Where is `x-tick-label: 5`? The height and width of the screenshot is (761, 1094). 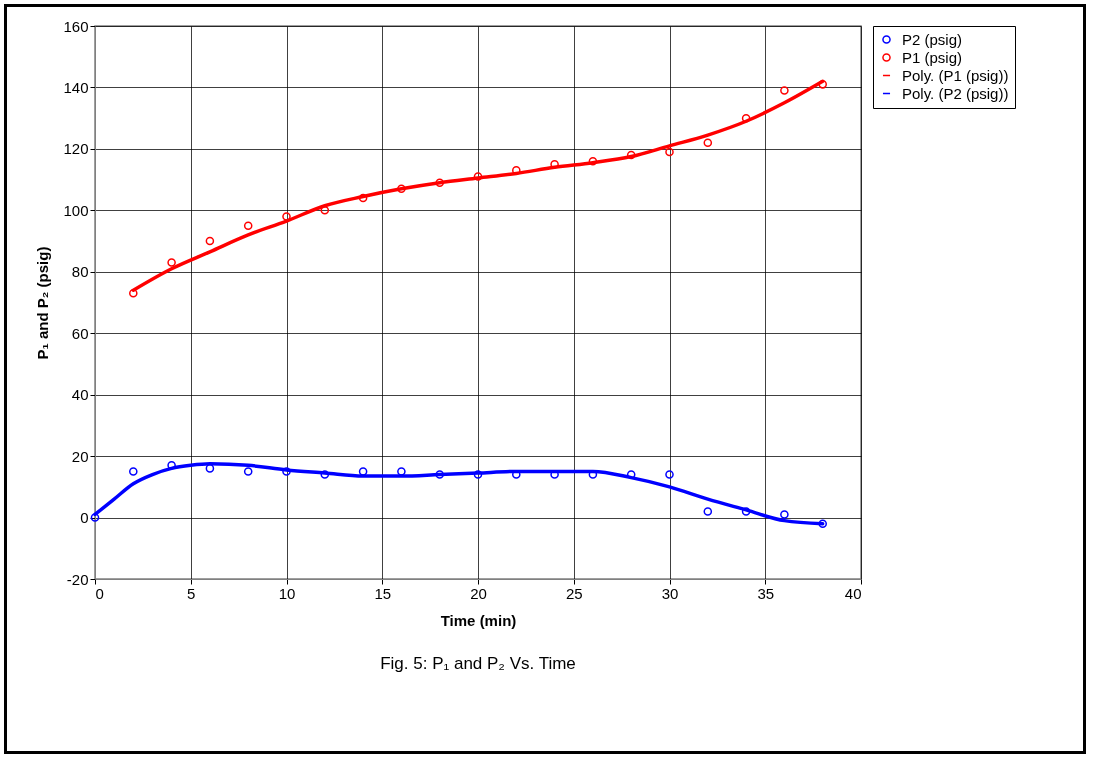 x-tick-label: 5 is located at coordinates (191, 593).